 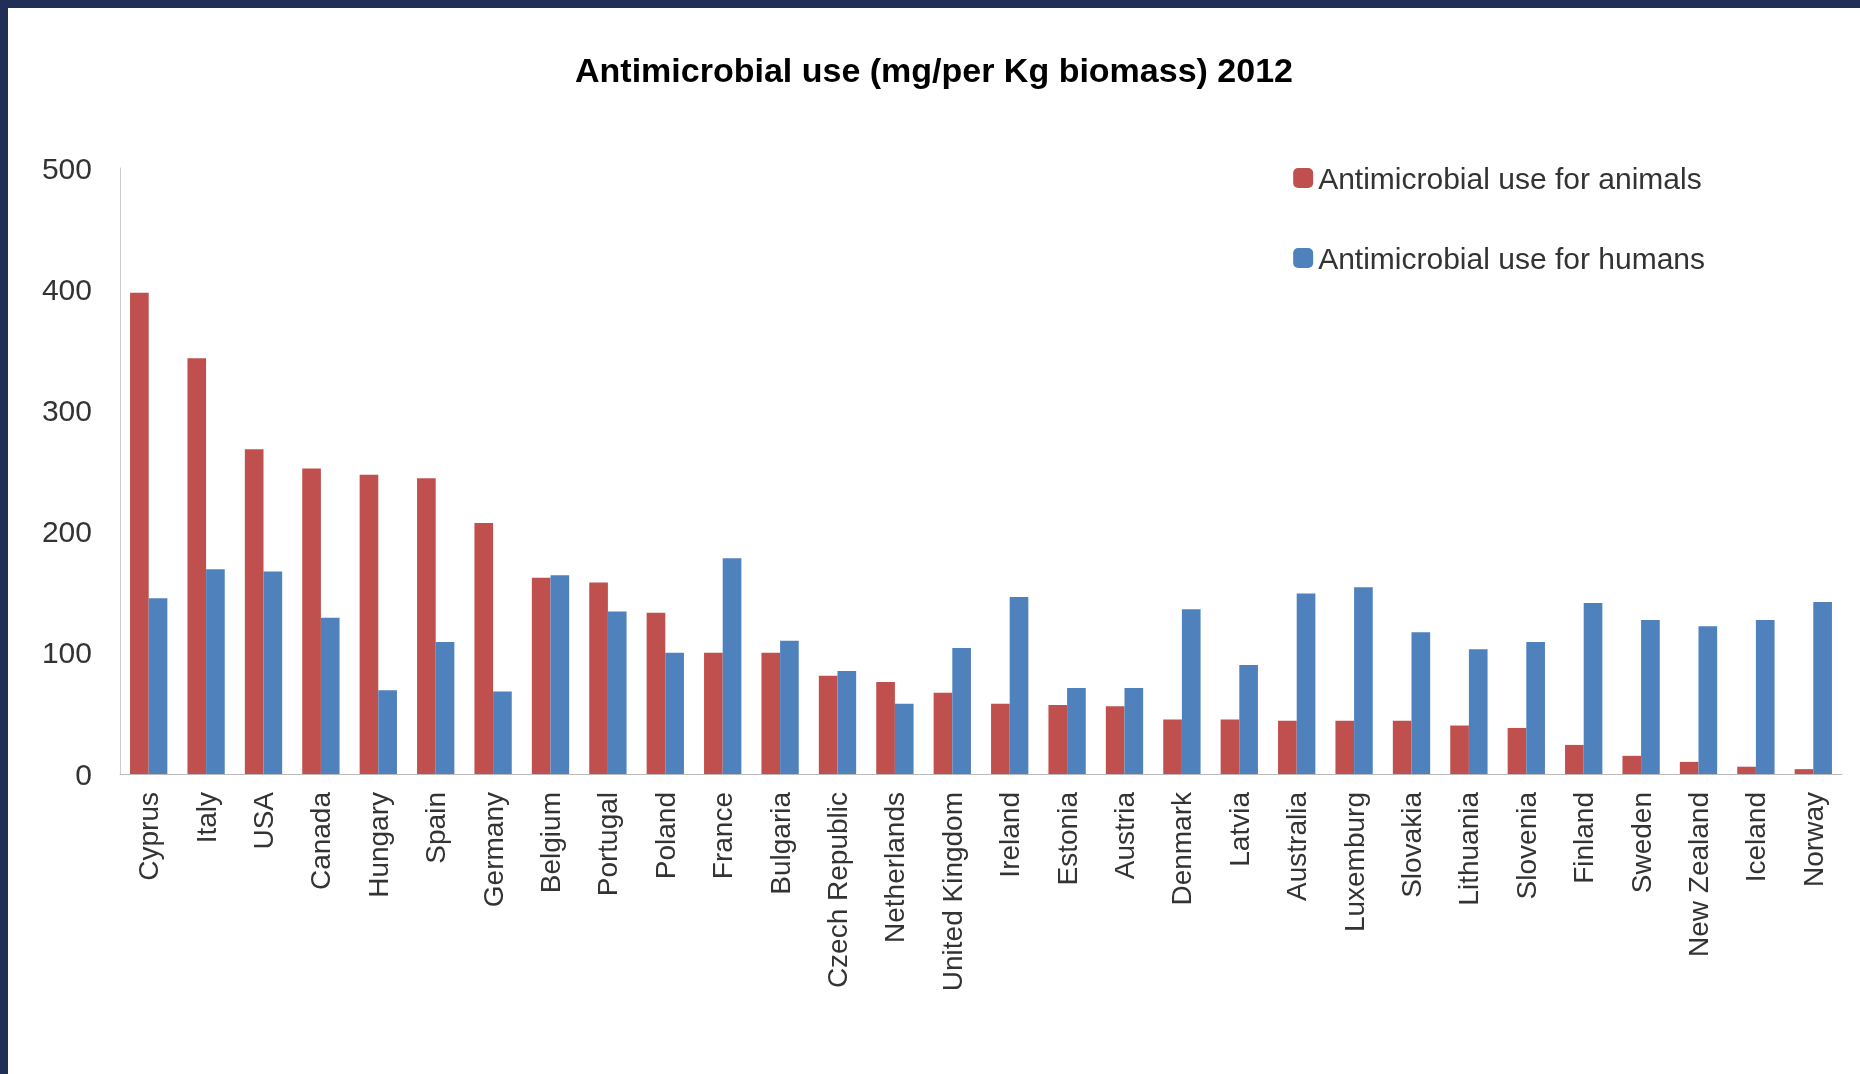 What do you see at coordinates (378, 845) in the screenshot?
I see `x-tick-label: Hungary` at bounding box center [378, 845].